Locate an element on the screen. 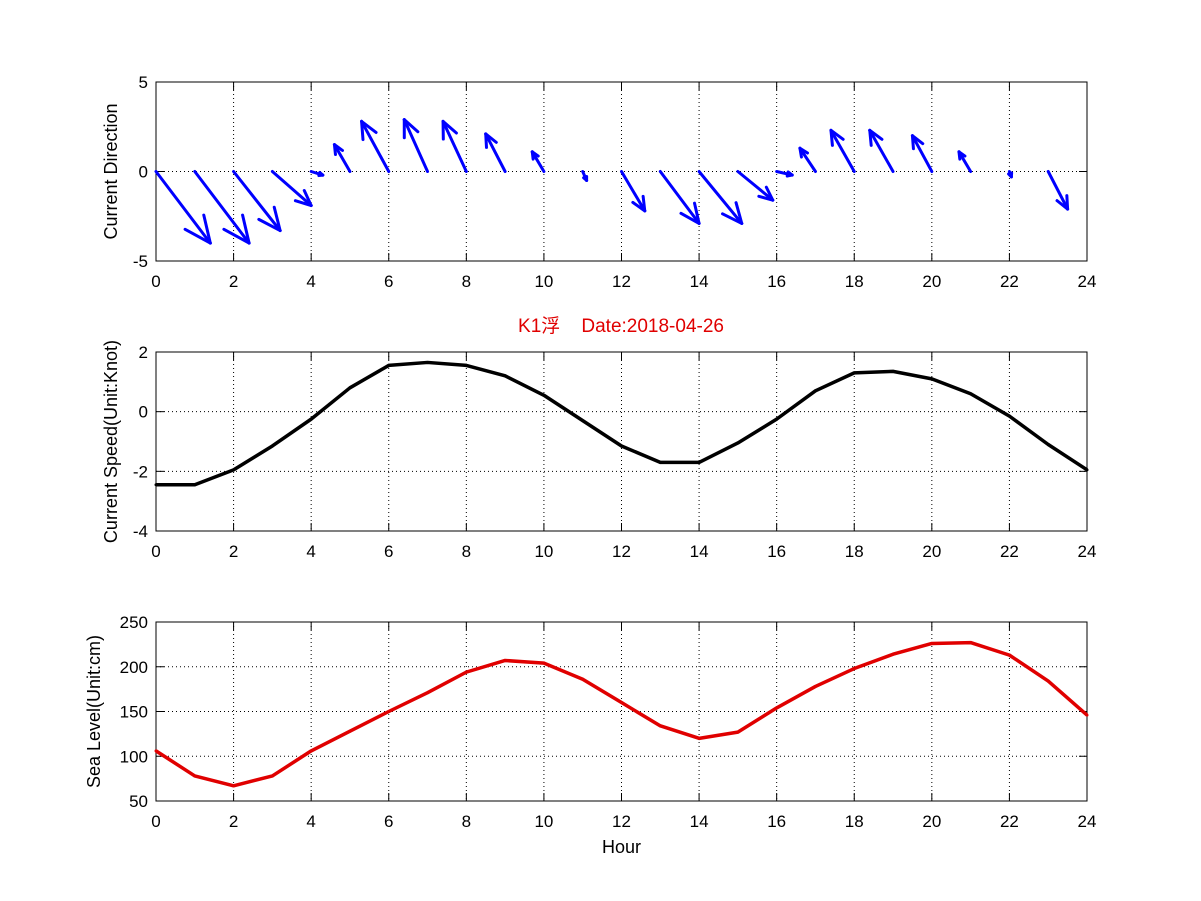 The image size is (1201, 901). sea-level-xlabel: Hour is located at coordinates (621, 847).